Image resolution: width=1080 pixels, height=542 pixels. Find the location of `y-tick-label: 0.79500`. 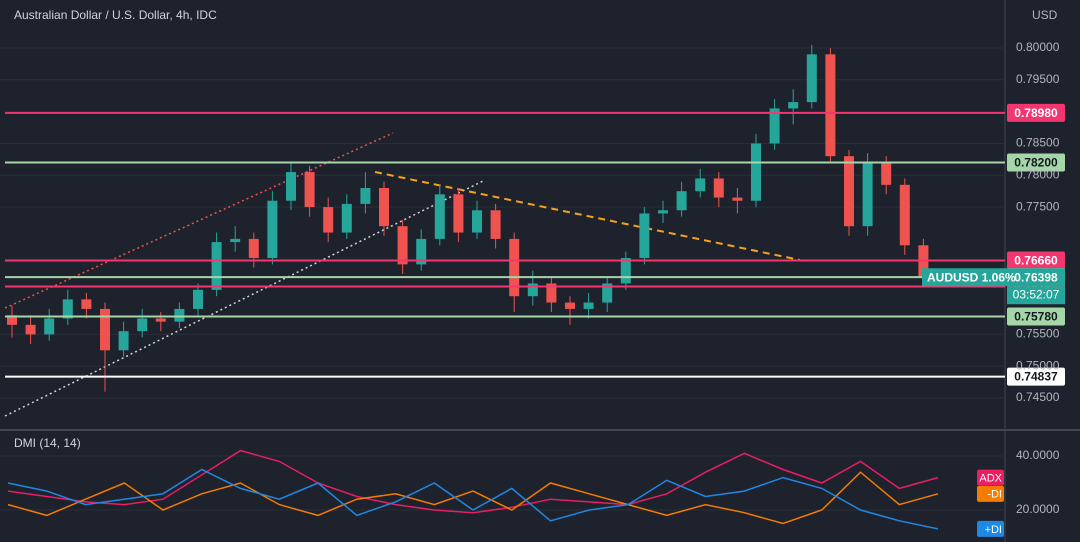

y-tick-label: 0.79500 is located at coordinates (1038, 79).